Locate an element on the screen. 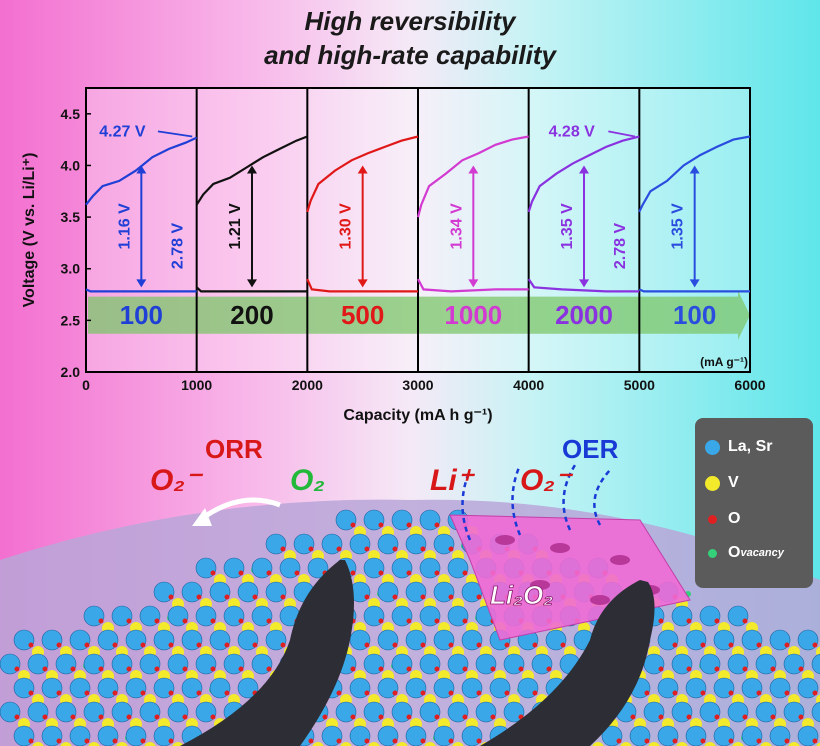 The image size is (820, 746). reduction-arrow is located at coordinates (239, 510).